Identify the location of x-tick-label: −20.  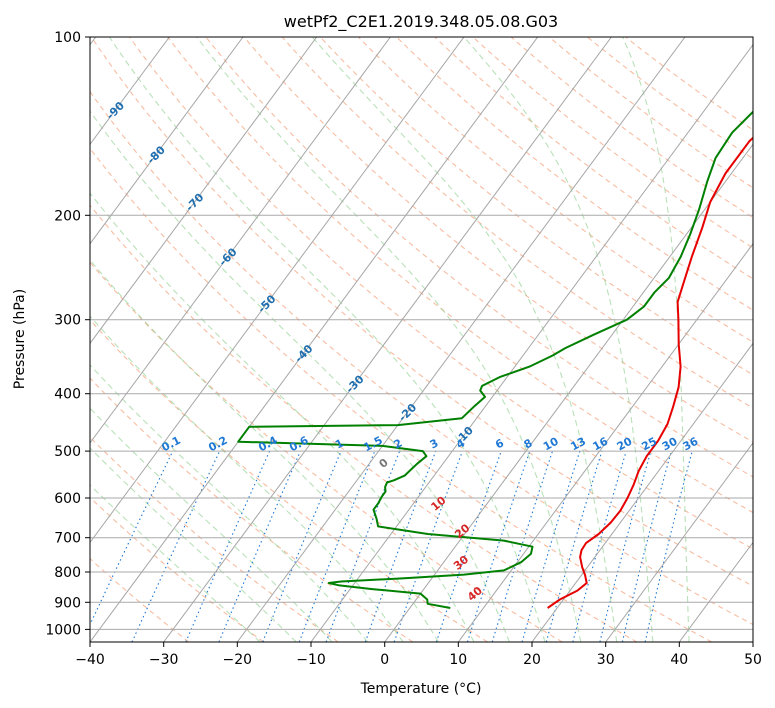
(238, 660).